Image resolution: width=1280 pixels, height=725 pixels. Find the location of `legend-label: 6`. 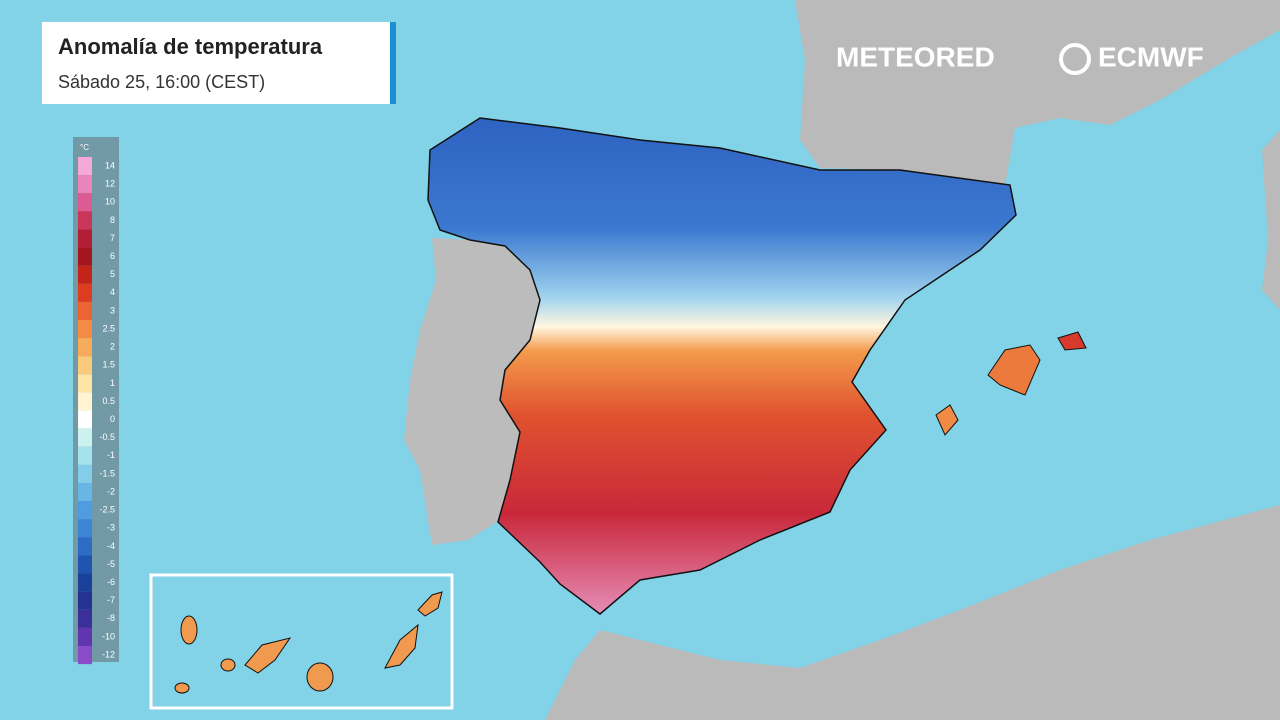

legend-label: 6 is located at coordinates (112, 256).